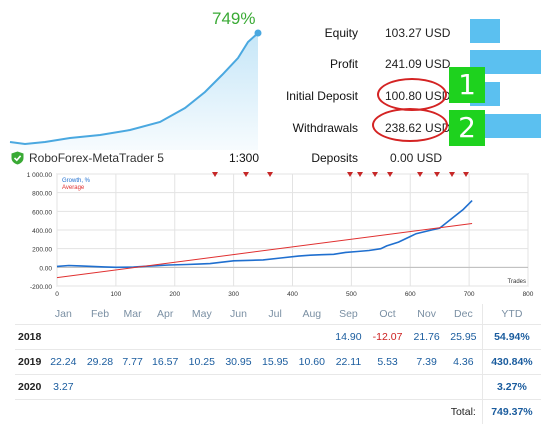 The width and height of the screenshot is (541, 429). What do you see at coordinates (132, 362) in the screenshot?
I see `month-value: 7.77` at bounding box center [132, 362].